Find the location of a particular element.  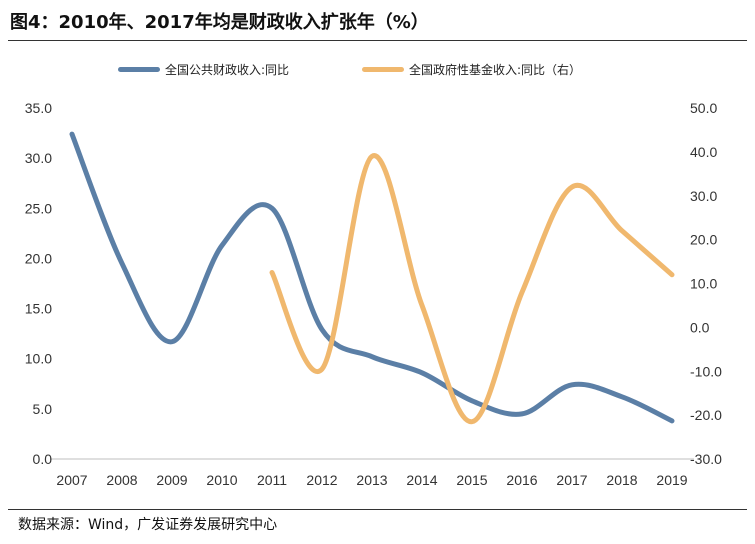

y-right-tick-label: 10.0 is located at coordinates (703, 284).